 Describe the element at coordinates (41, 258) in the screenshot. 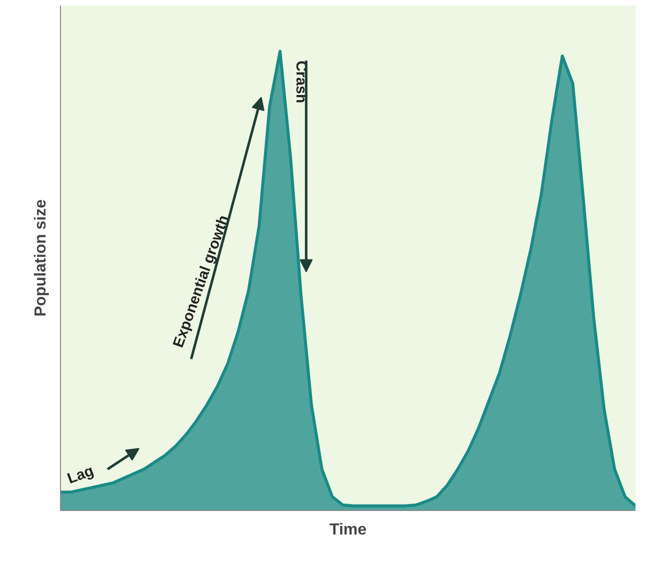

I see `y-axis-title: Population size` at that location.